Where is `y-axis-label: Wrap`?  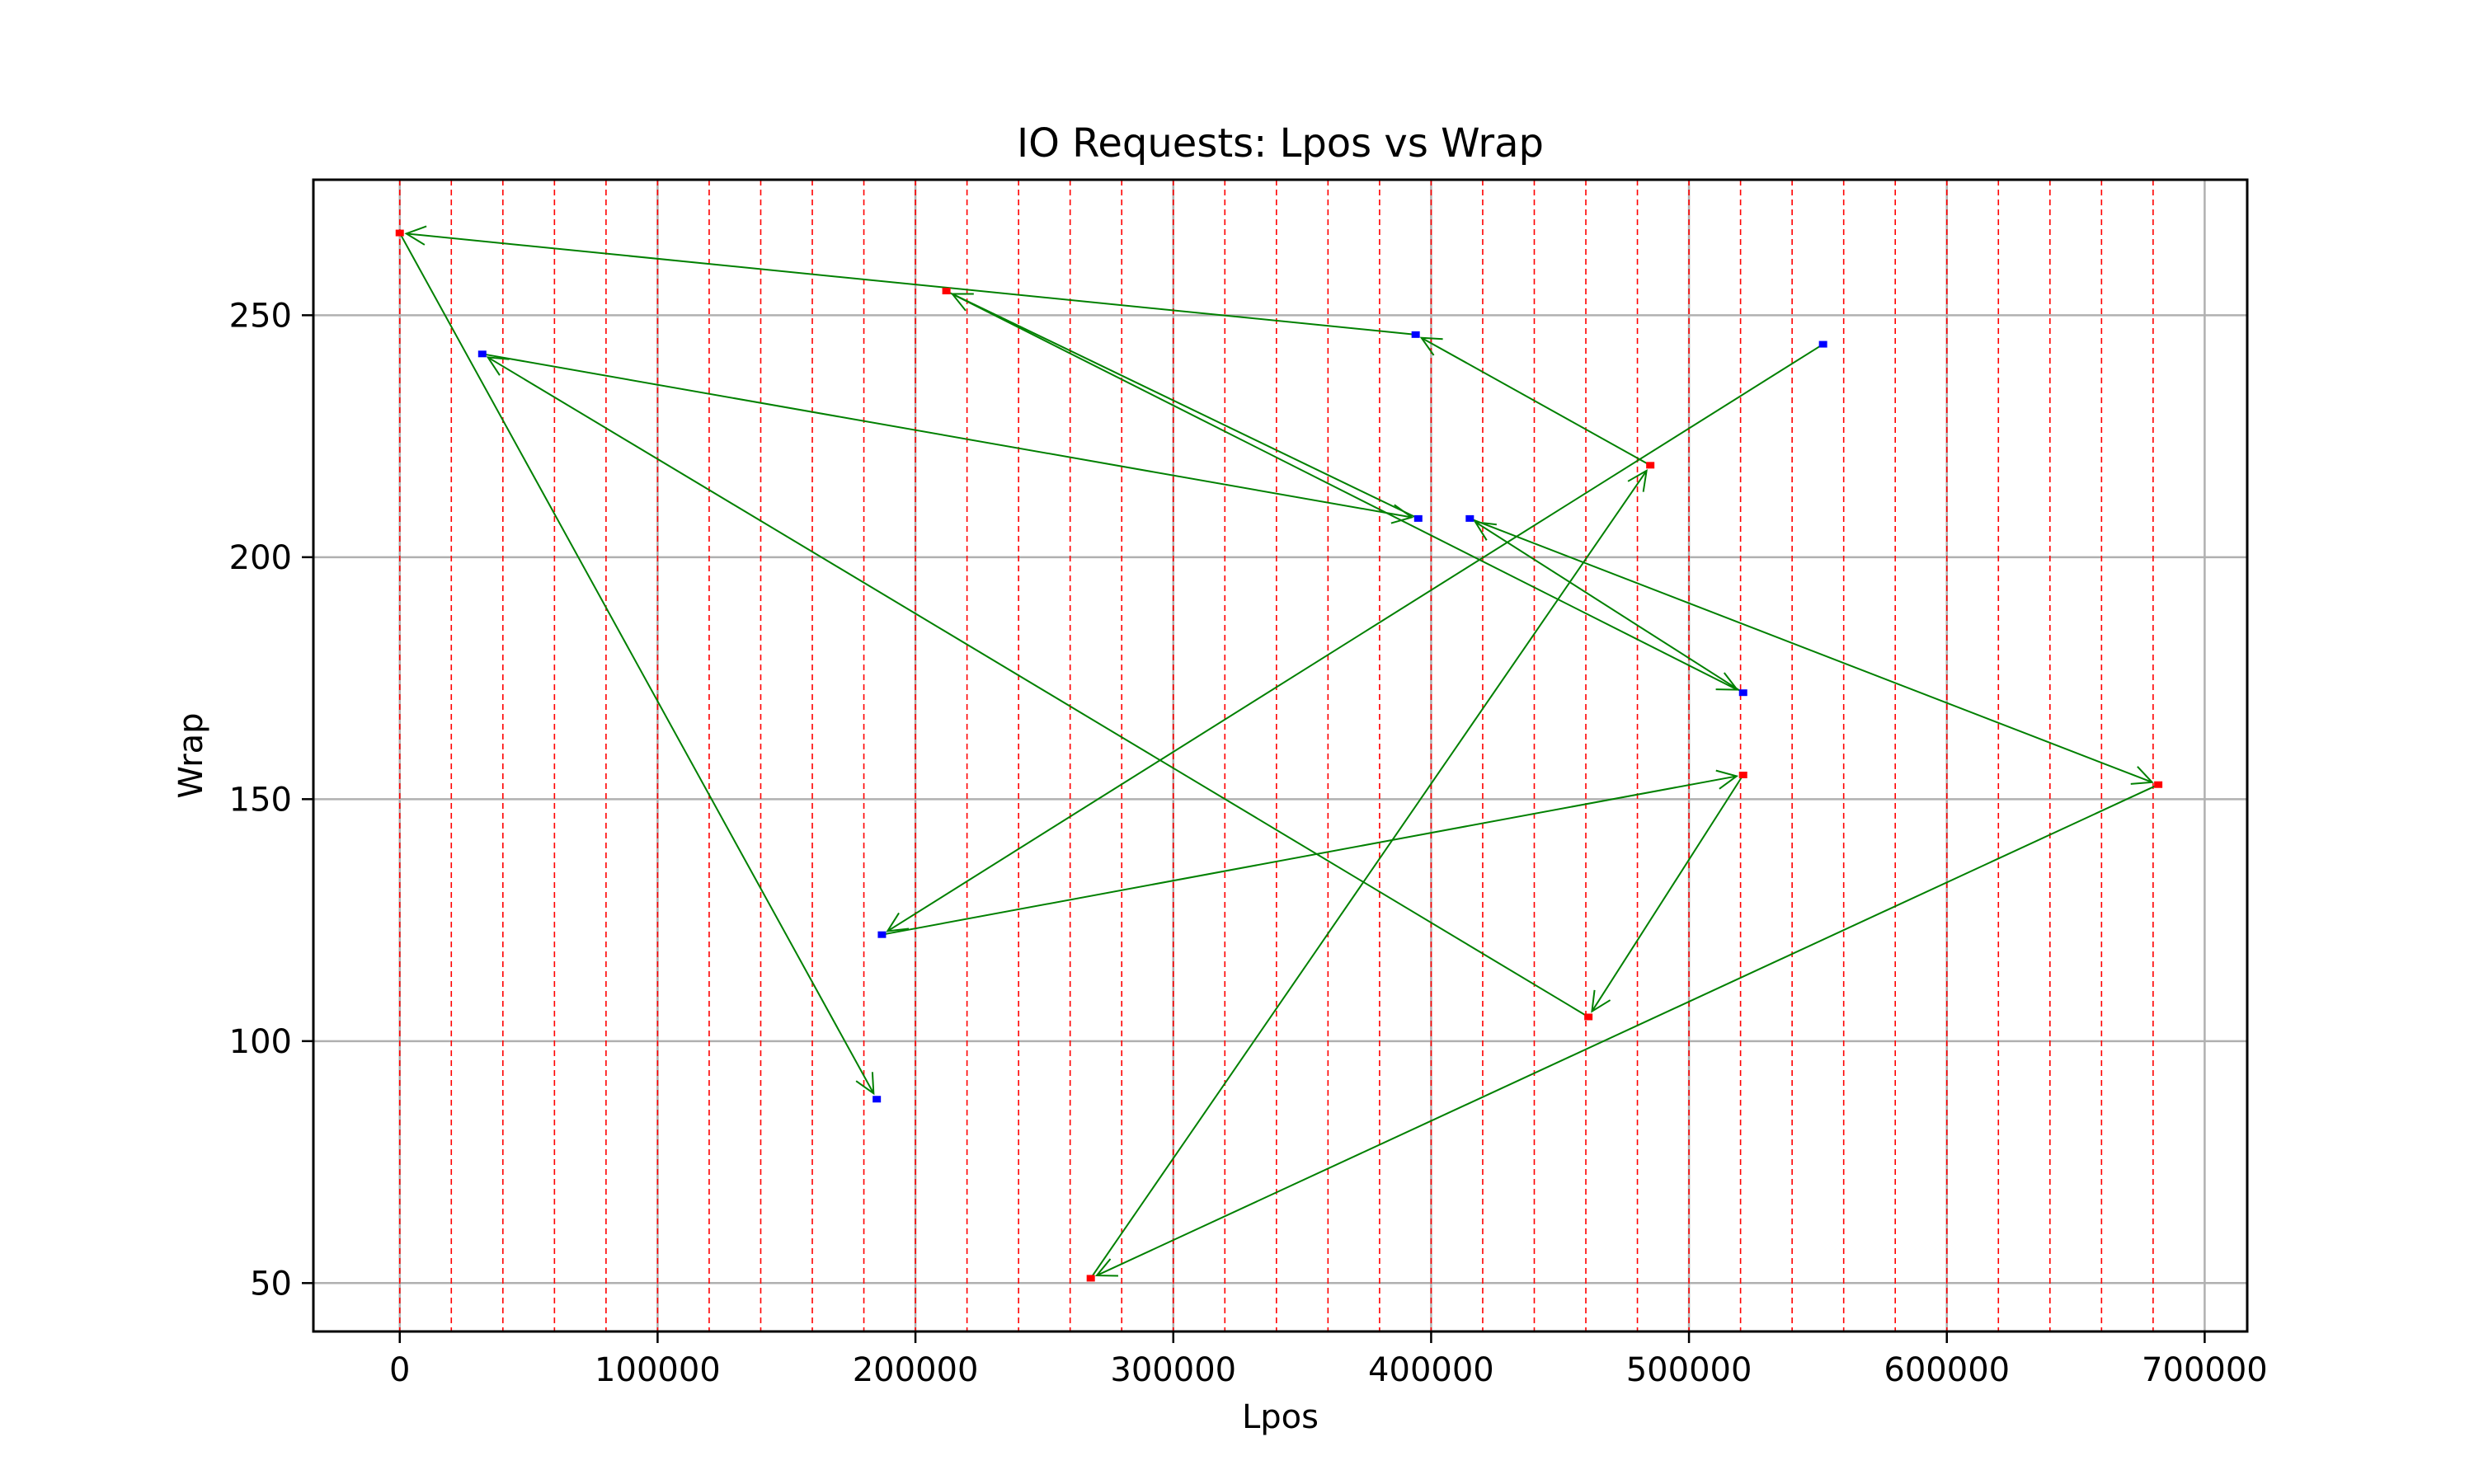
y-axis-label: Wrap is located at coordinates (191, 755).